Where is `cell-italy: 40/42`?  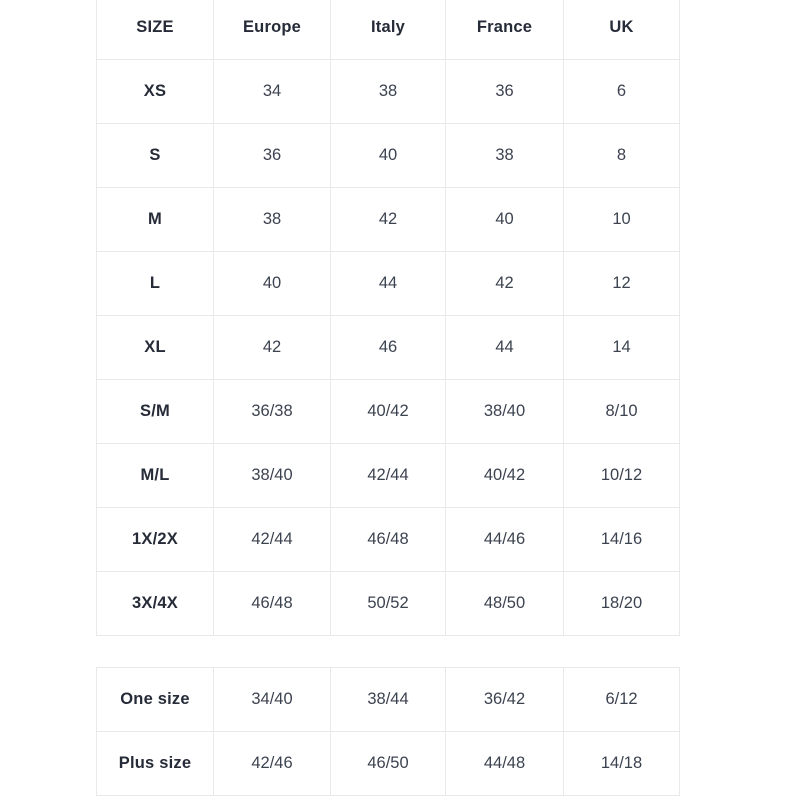
cell-italy: 40/42 is located at coordinates (388, 411).